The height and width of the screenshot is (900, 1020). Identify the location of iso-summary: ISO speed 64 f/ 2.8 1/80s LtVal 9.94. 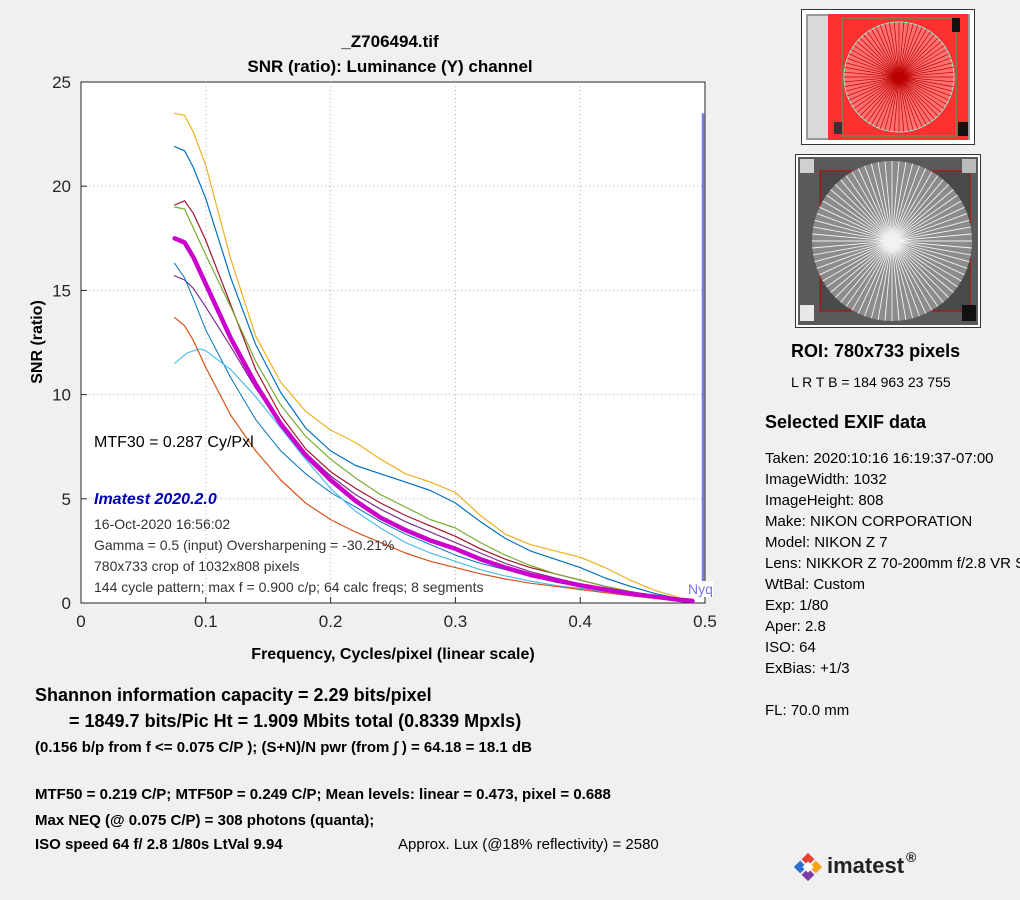
(159, 844).